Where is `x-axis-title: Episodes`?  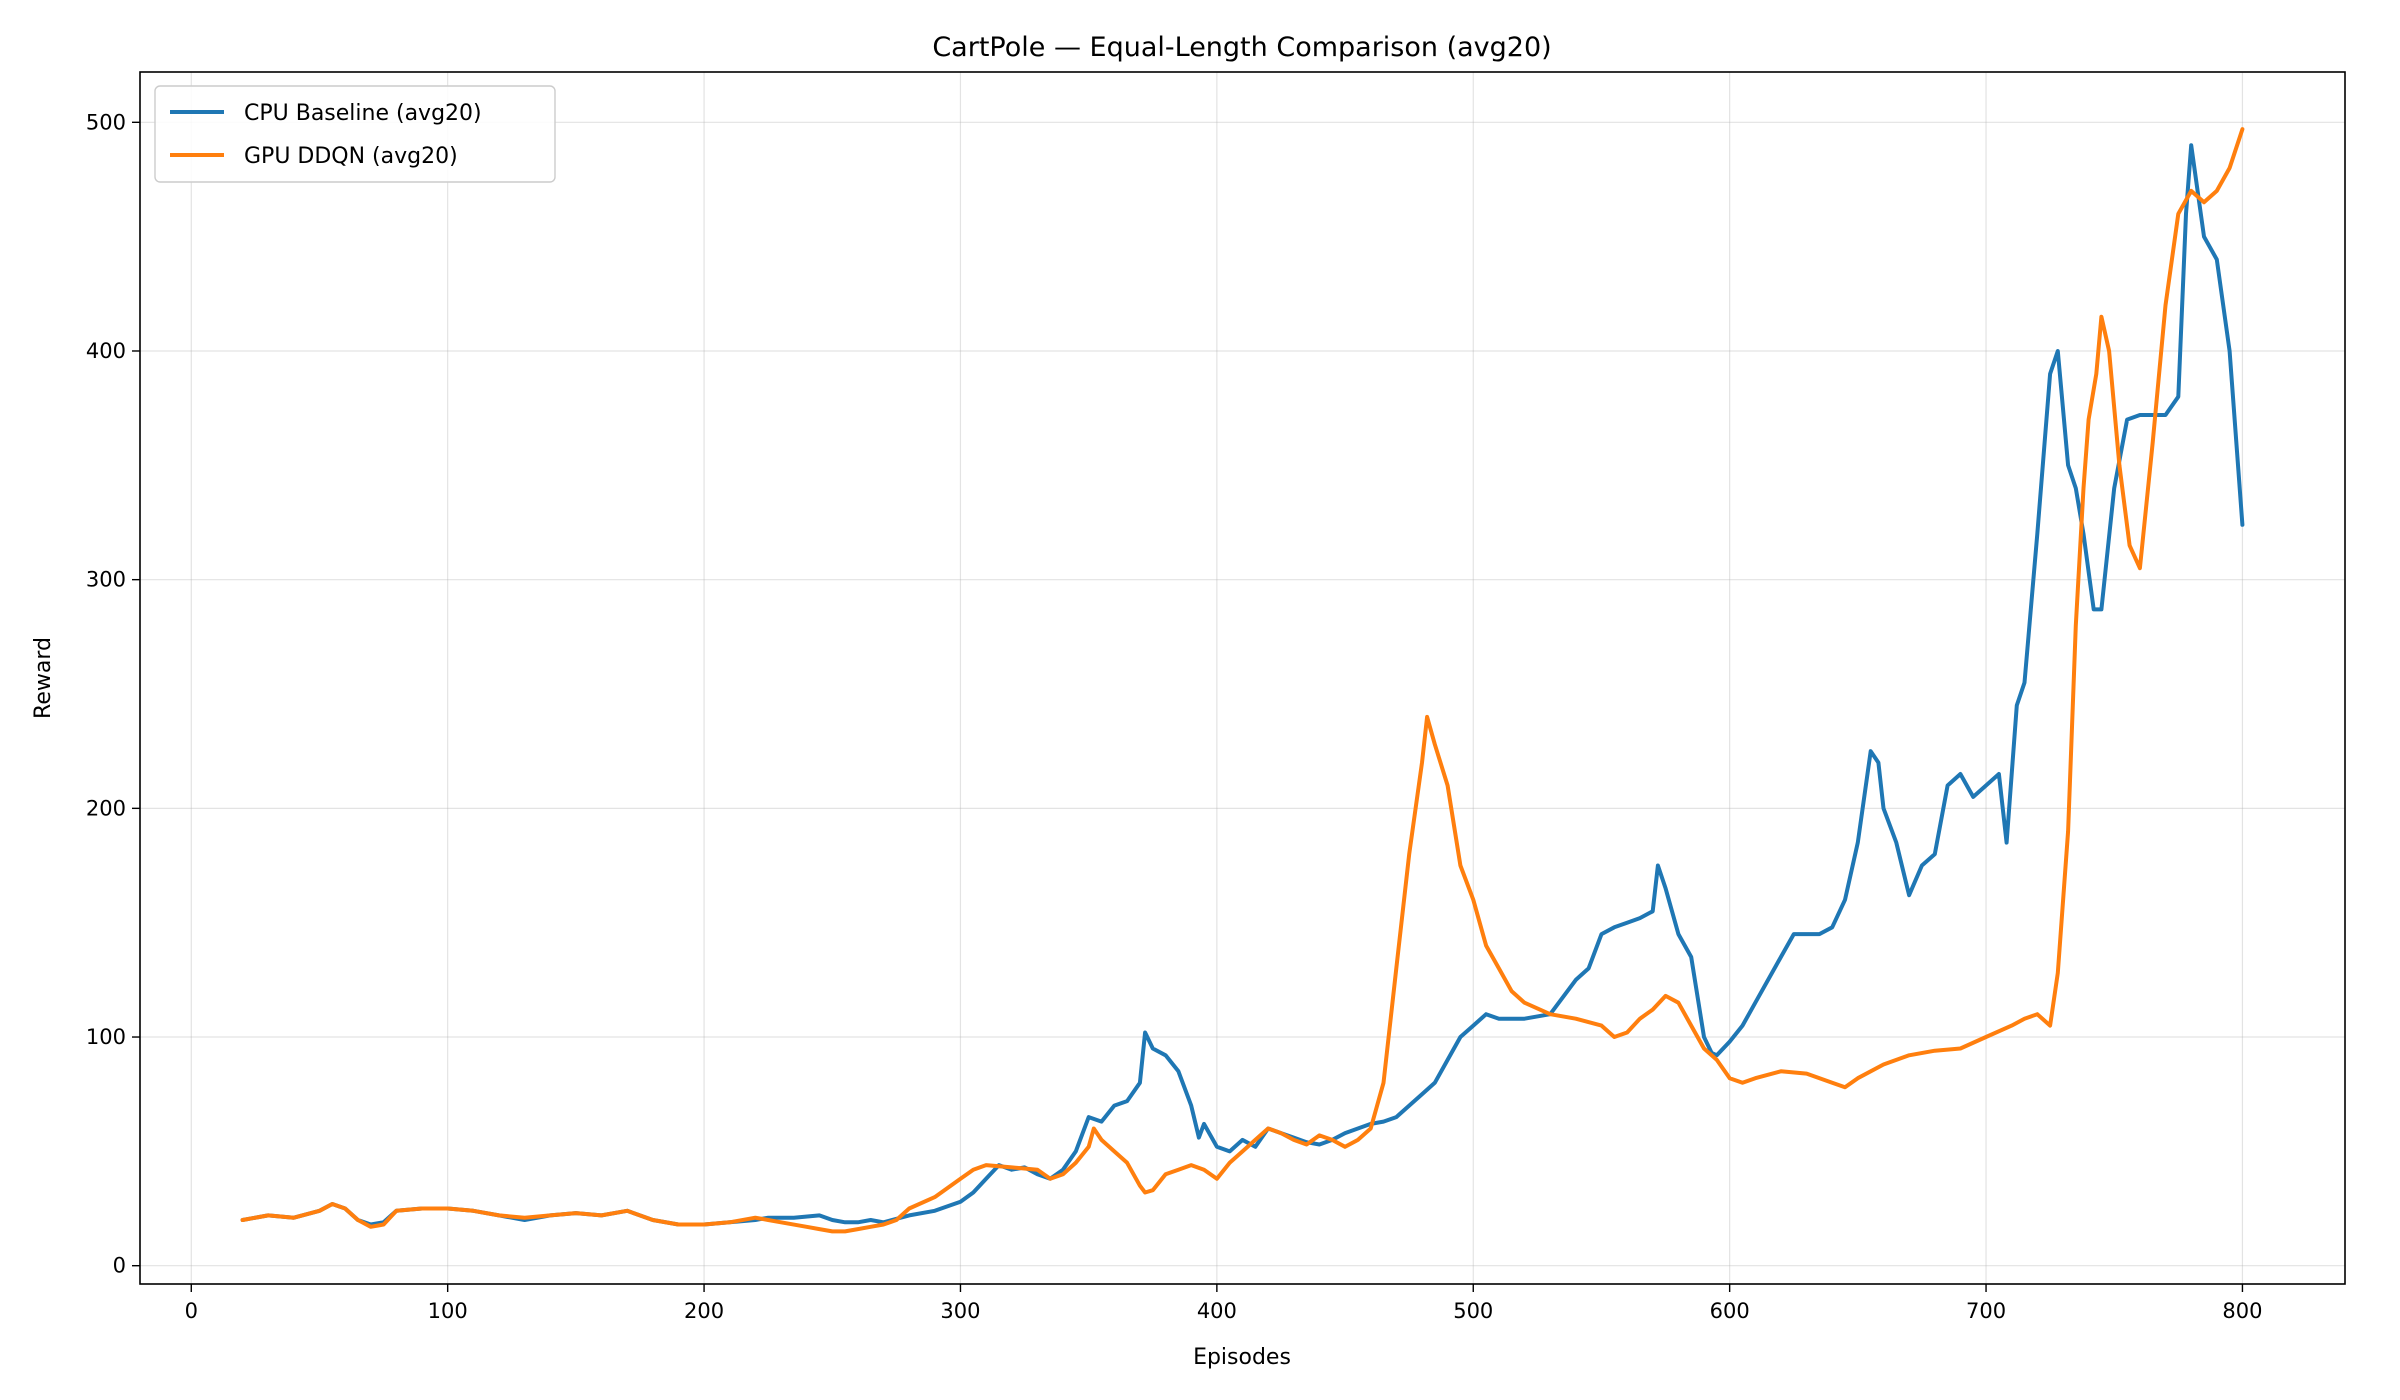
x-axis-title: Episodes is located at coordinates (1242, 1357).